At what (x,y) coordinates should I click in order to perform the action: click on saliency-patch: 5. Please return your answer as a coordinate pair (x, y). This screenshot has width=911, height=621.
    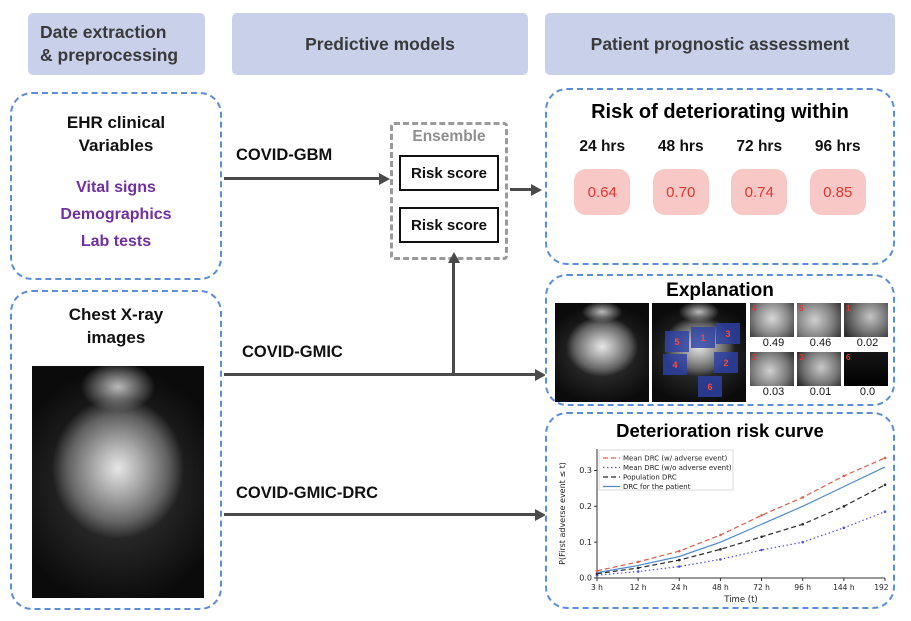
    Looking at the image, I should click on (677, 341).